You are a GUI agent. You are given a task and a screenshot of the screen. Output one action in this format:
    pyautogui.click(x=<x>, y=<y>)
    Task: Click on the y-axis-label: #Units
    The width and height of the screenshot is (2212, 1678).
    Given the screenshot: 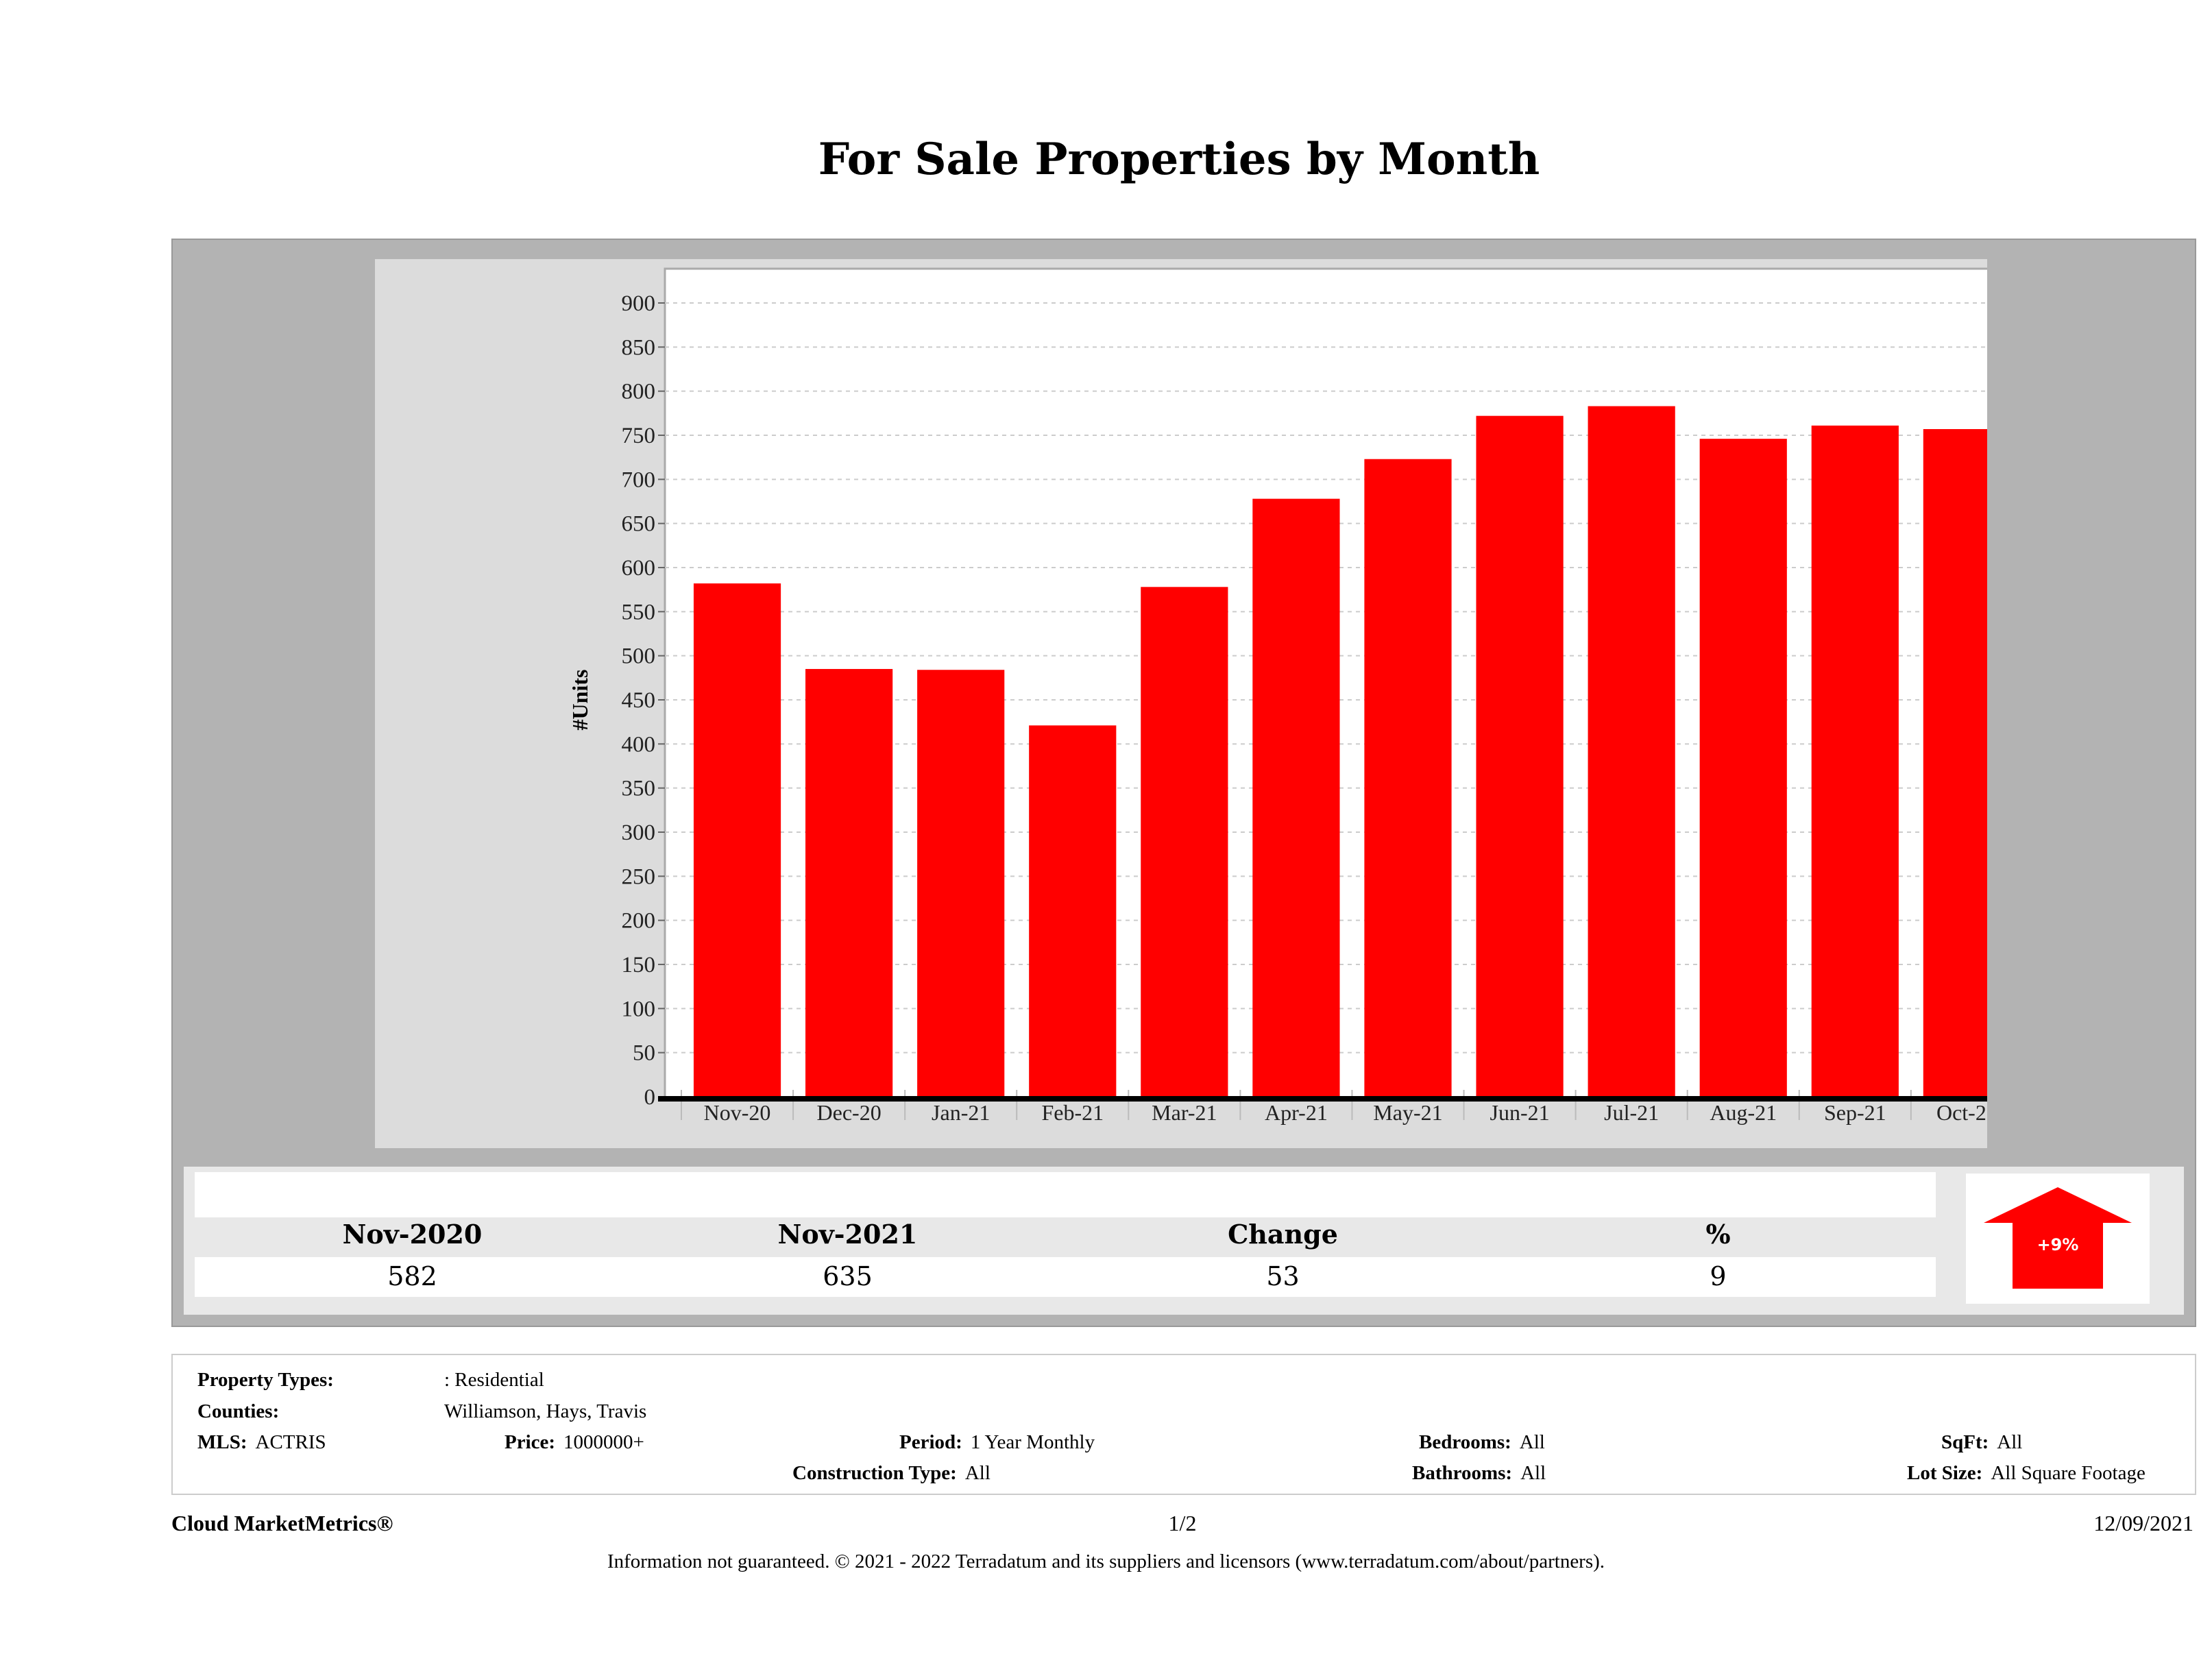 What is the action you would take?
    pyautogui.click(x=580, y=700)
    